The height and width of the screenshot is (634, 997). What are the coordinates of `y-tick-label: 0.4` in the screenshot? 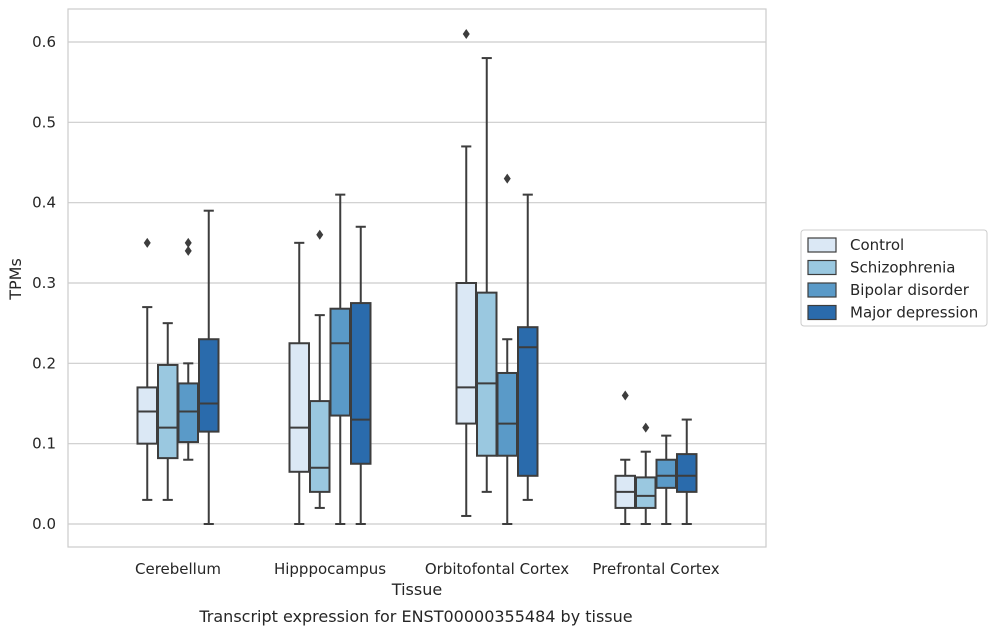 It's located at (44, 203).